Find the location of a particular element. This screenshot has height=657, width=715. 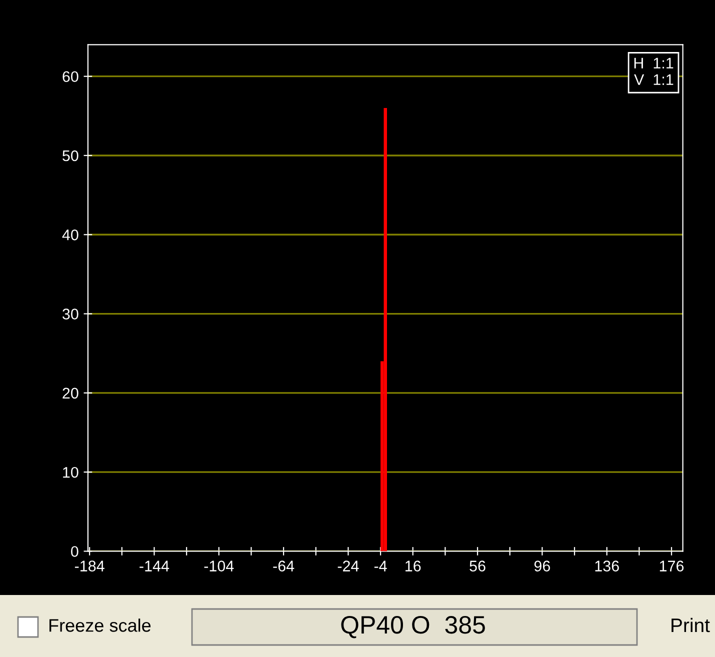

annotation: H 1:1 V 1:1 is located at coordinates (654, 71).